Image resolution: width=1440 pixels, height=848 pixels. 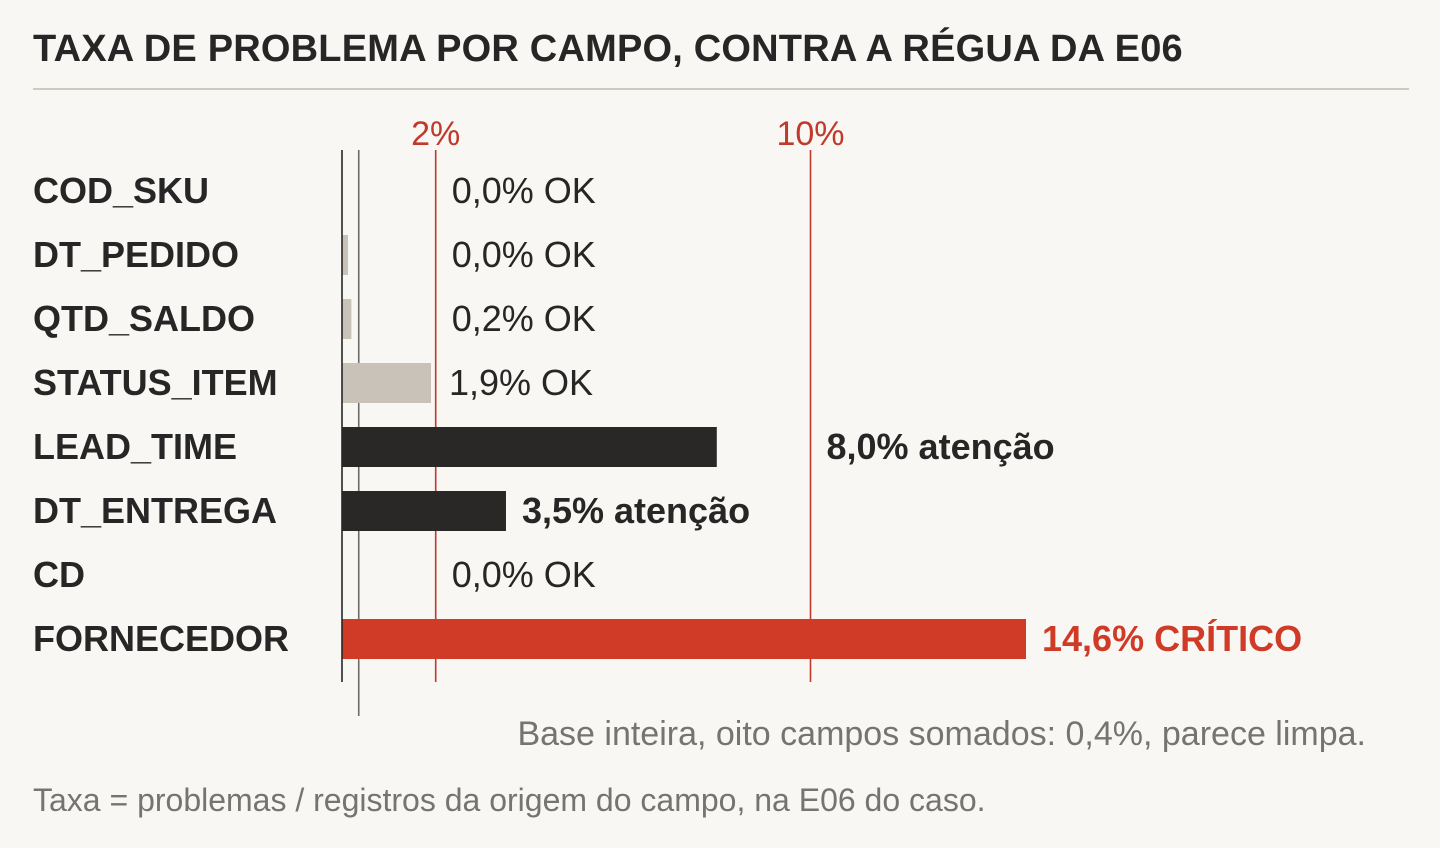 I want to click on category-label: DT_ENTREGA, so click(x=155, y=510).